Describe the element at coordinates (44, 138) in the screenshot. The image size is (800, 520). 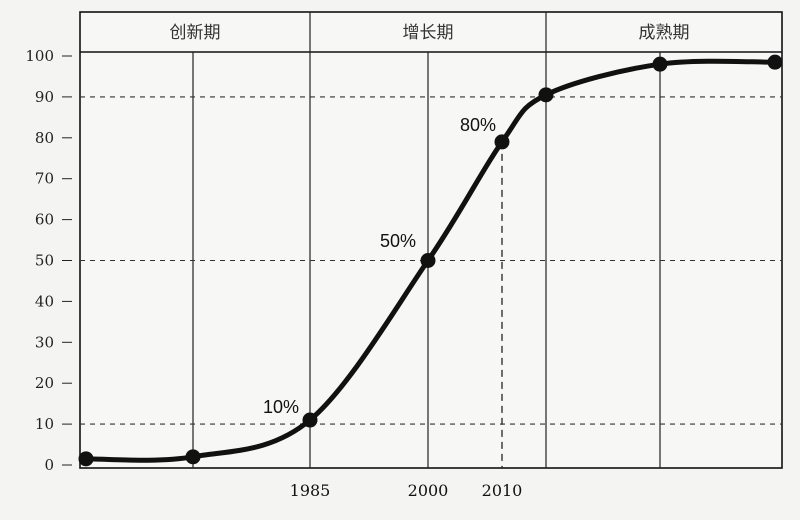
I see `y-tick-label-80: 80` at that location.